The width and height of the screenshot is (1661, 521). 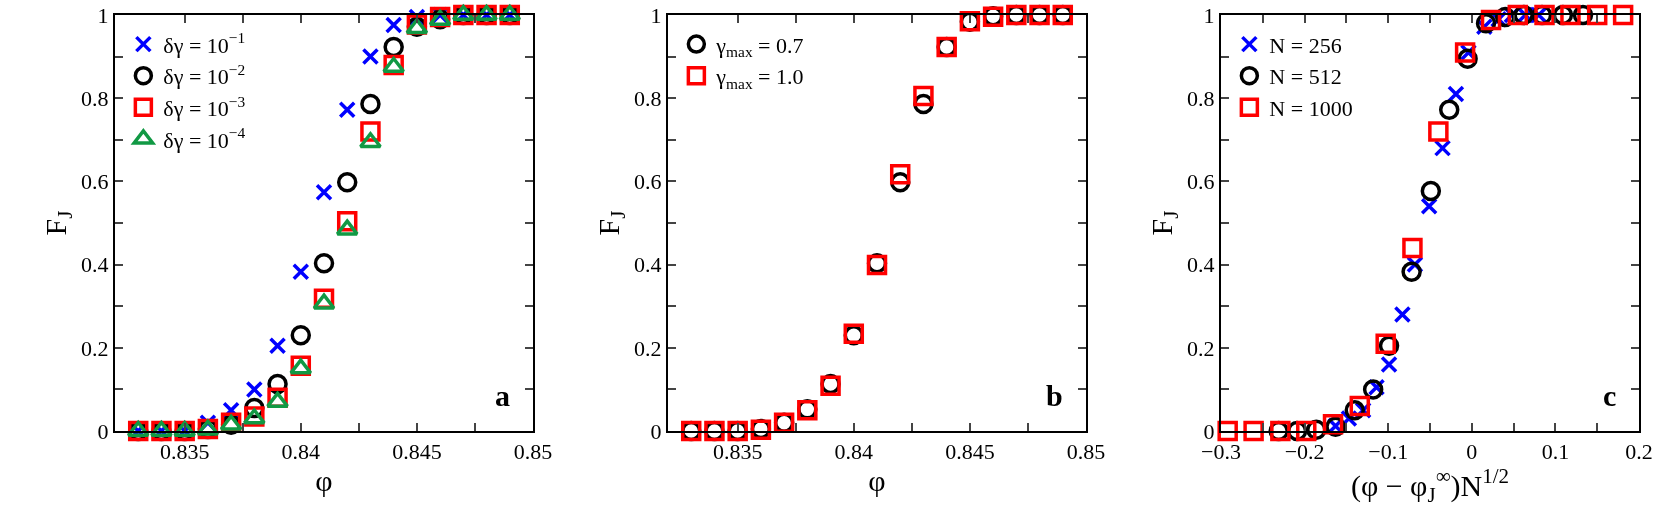 I want to click on x-tick-label: −0.2, so click(x=1304, y=452).